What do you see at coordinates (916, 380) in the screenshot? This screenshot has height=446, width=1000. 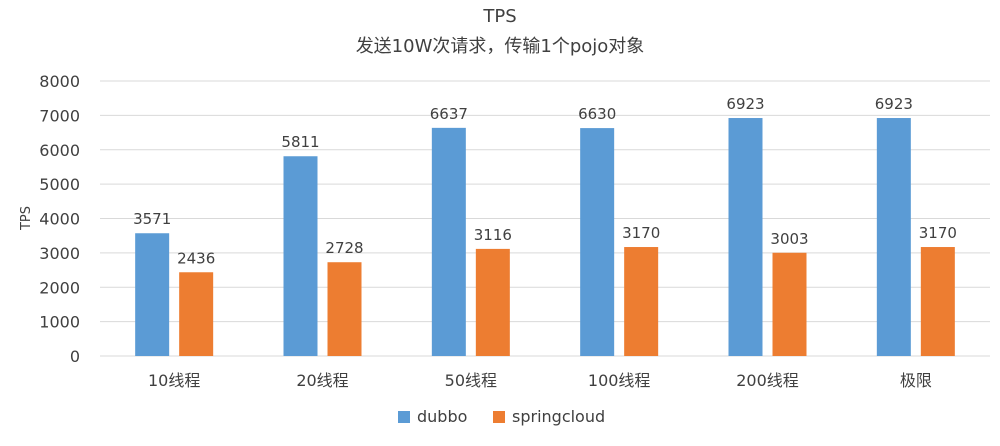 I see `x-tick-label: 极限` at bounding box center [916, 380].